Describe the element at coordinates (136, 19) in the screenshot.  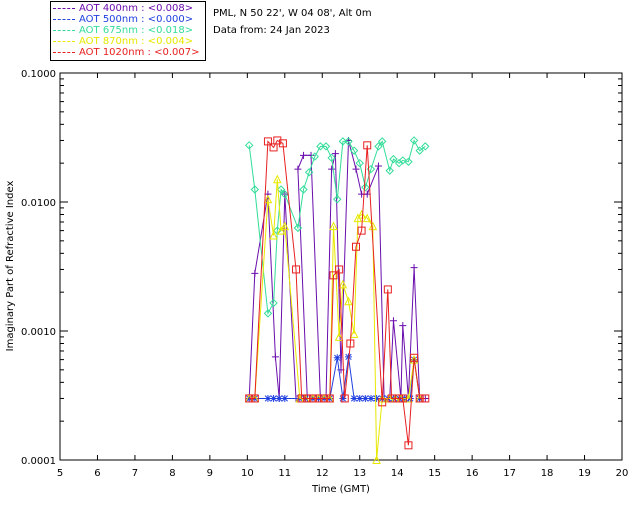
I see `legend-label: AOT 500nm : <0.000>` at that location.